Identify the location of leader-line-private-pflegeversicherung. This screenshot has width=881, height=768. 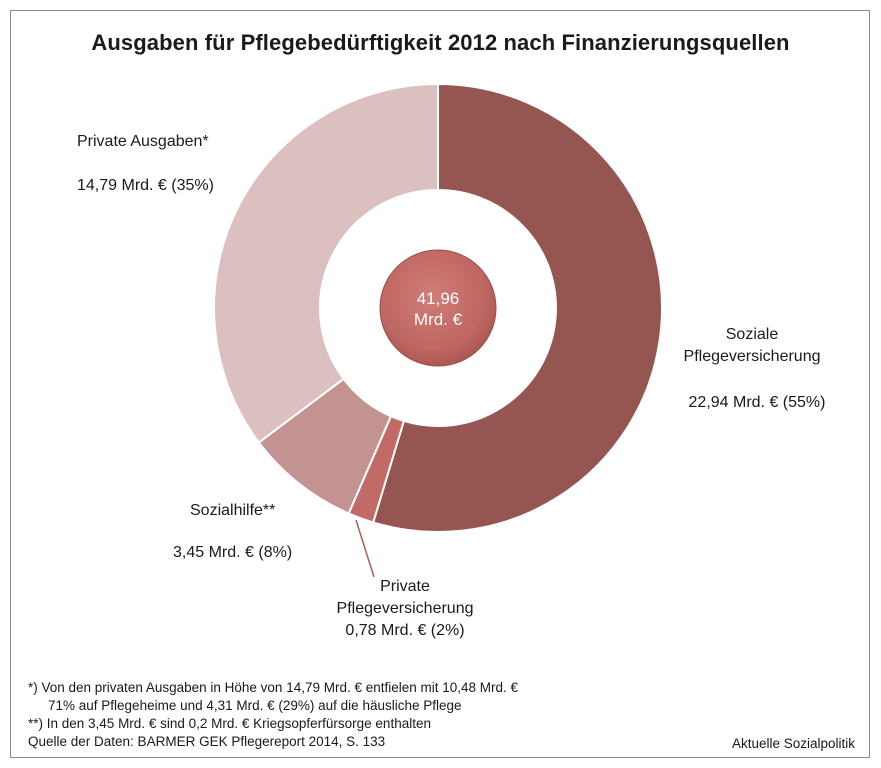
(365, 548).